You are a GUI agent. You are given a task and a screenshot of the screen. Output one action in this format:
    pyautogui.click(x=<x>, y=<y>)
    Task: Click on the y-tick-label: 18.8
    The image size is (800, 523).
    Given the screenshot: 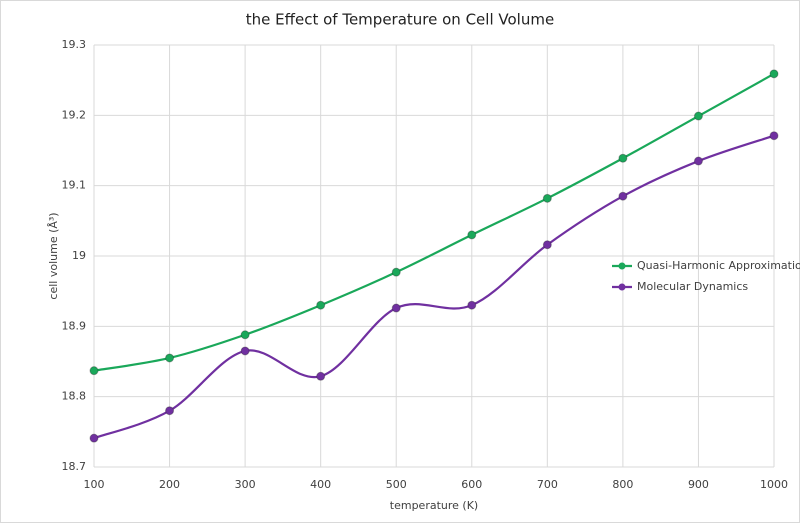 What is the action you would take?
    pyautogui.click(x=74, y=396)
    